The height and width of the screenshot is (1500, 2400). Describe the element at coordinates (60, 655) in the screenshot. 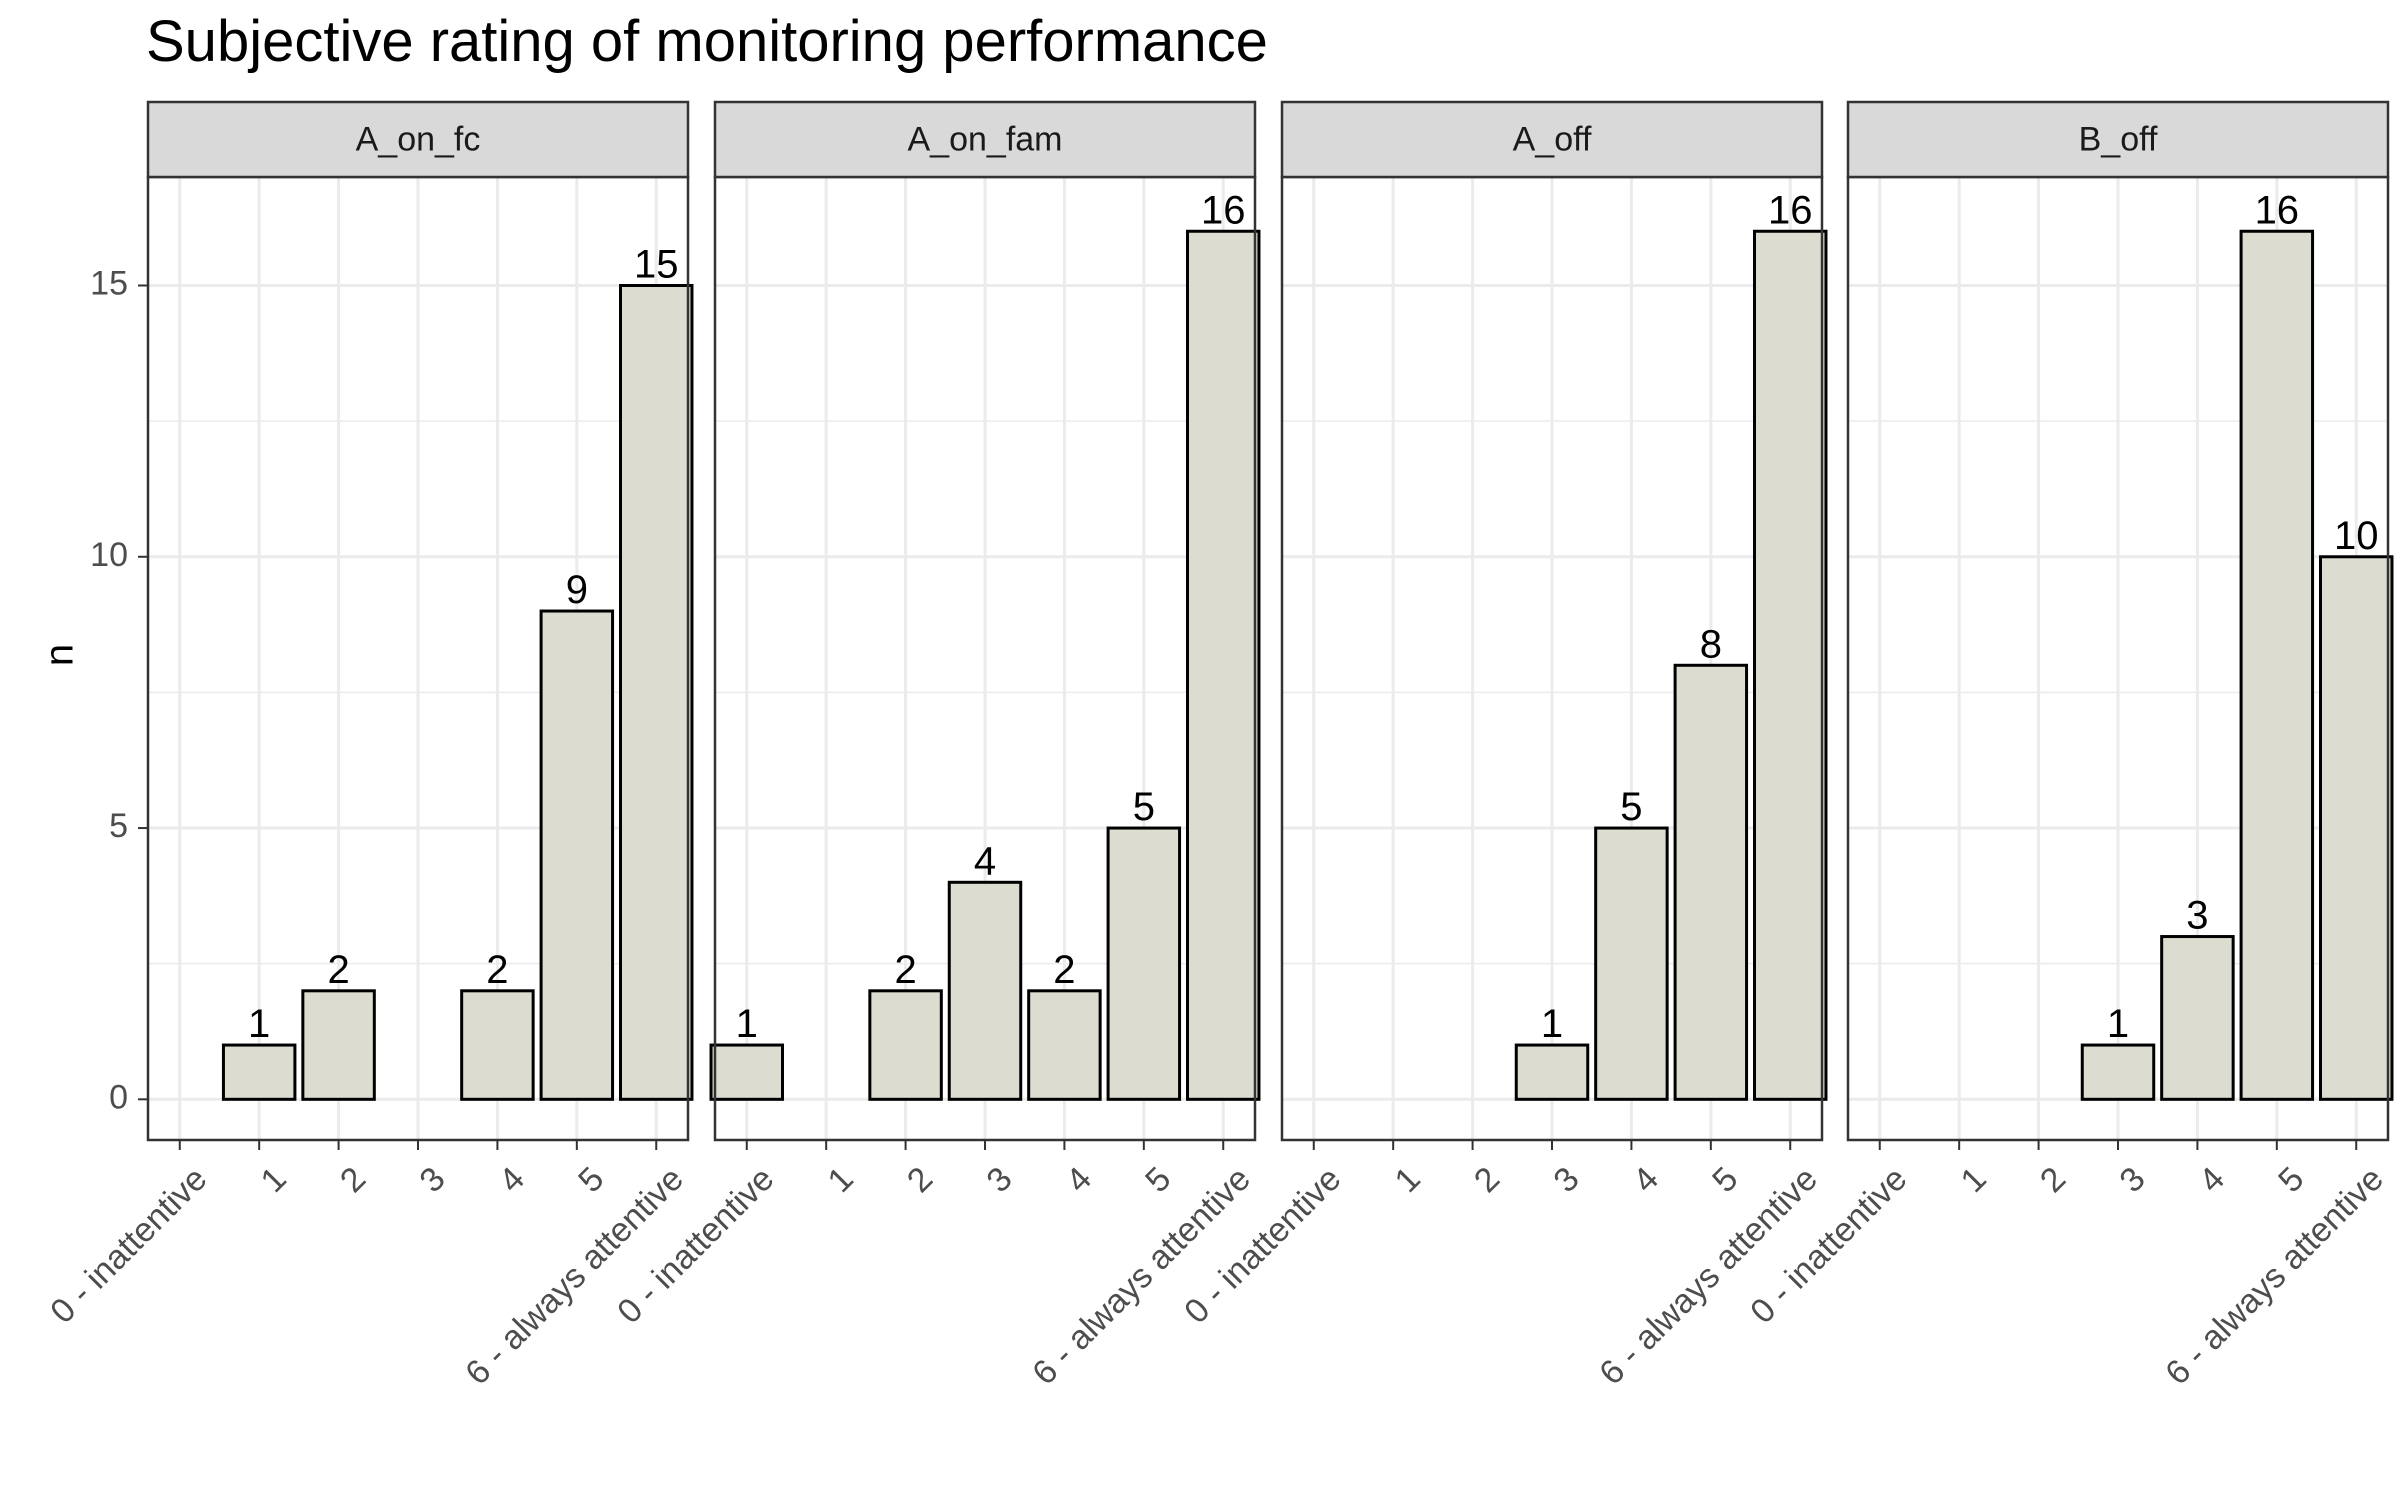

I see `y-axis-label: n` at that location.